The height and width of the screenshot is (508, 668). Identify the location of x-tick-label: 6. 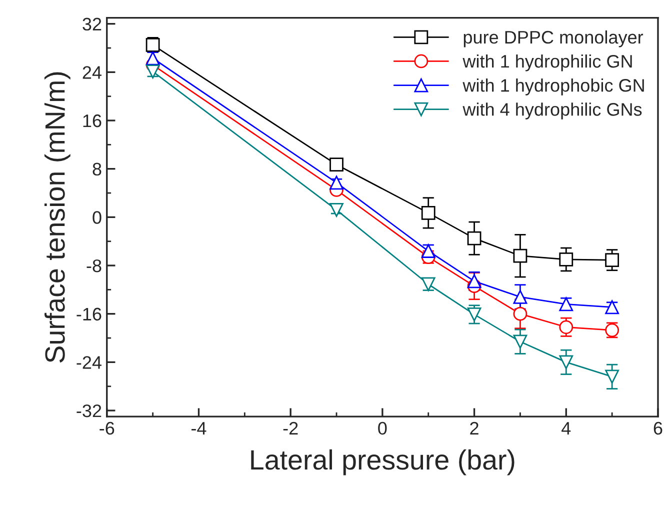
(658, 428).